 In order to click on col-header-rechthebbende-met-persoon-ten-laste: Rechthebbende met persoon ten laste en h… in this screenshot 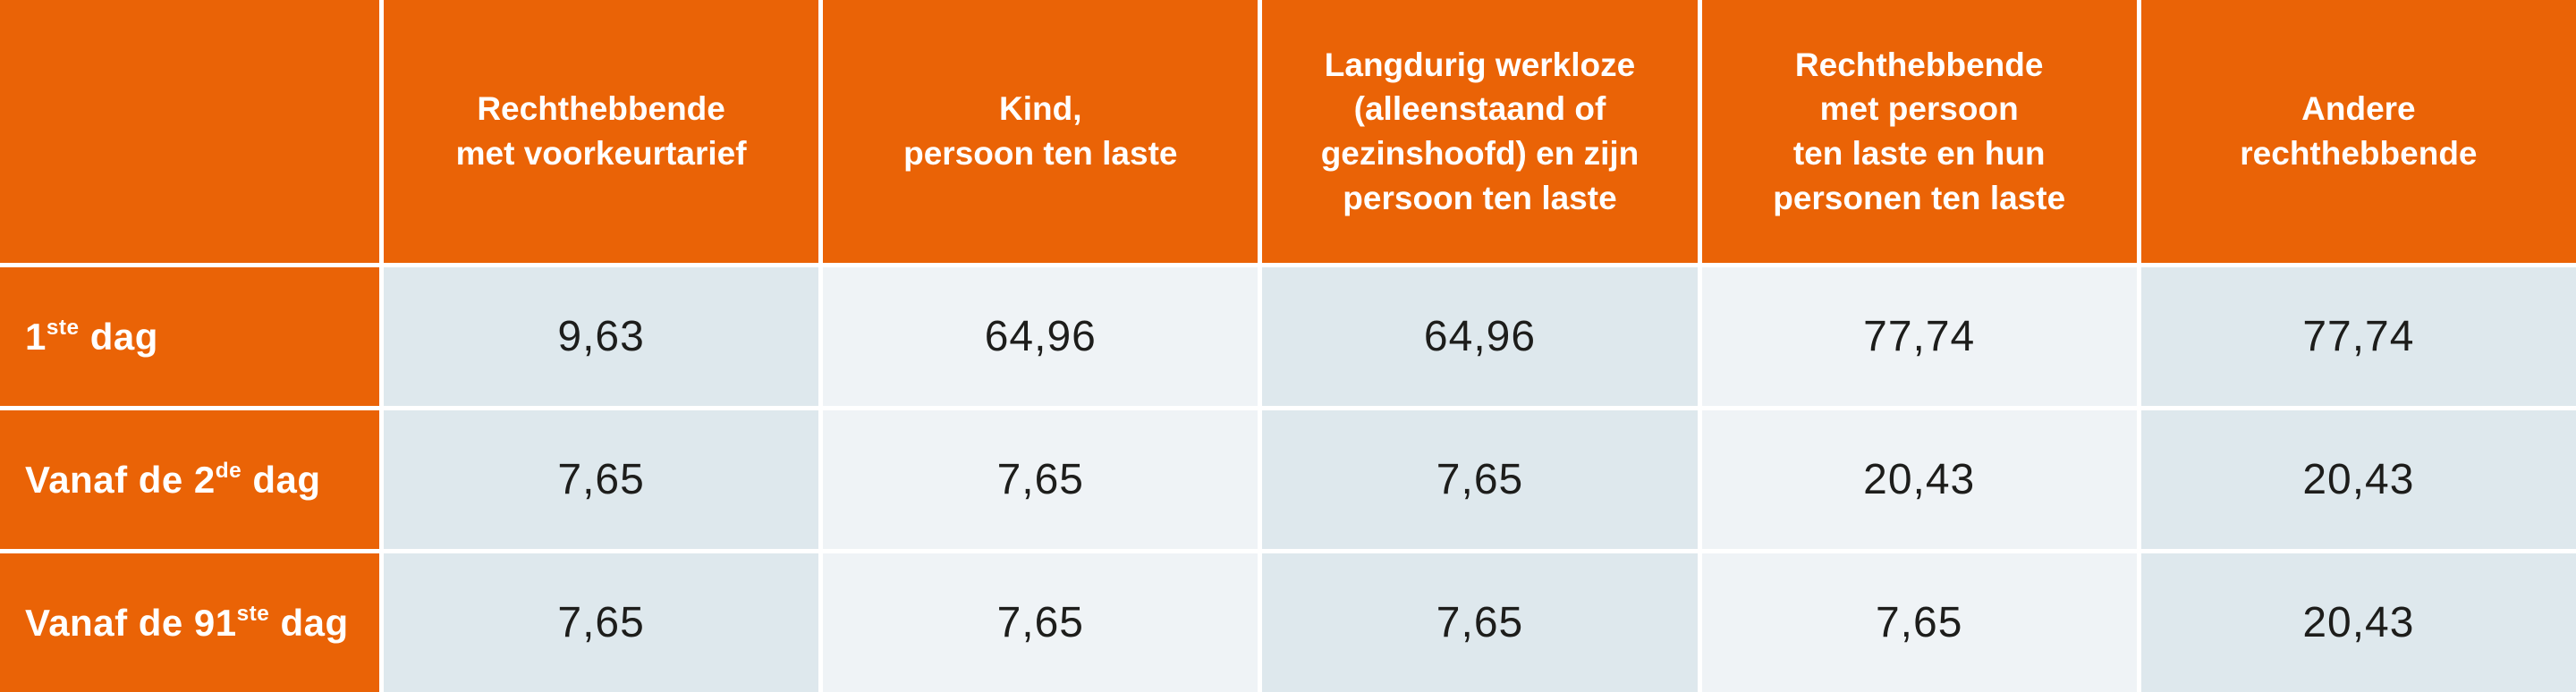, I will do `click(1919, 132)`.